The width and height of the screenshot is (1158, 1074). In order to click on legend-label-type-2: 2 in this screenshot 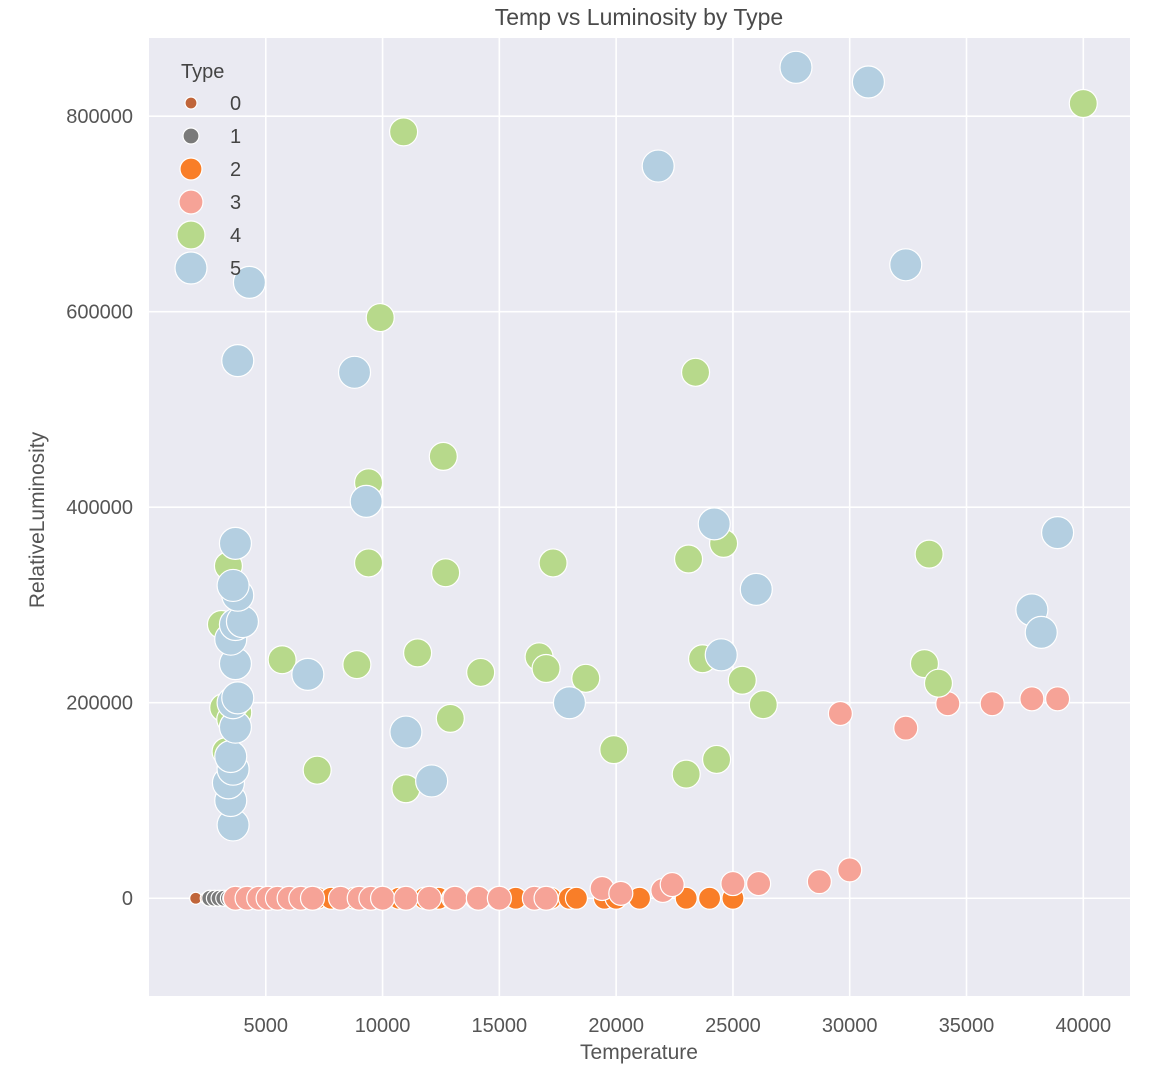, I will do `click(235, 170)`.